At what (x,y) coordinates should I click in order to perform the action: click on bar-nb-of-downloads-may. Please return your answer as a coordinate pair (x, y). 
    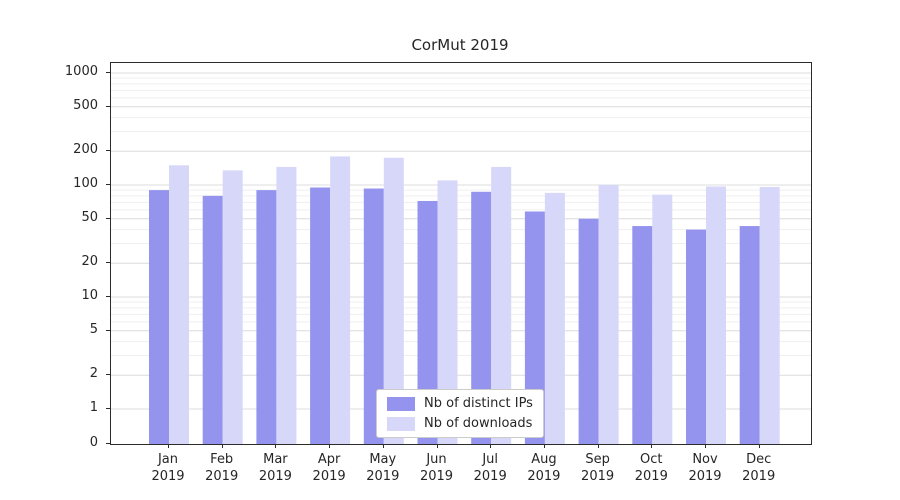
    Looking at the image, I should click on (393, 300).